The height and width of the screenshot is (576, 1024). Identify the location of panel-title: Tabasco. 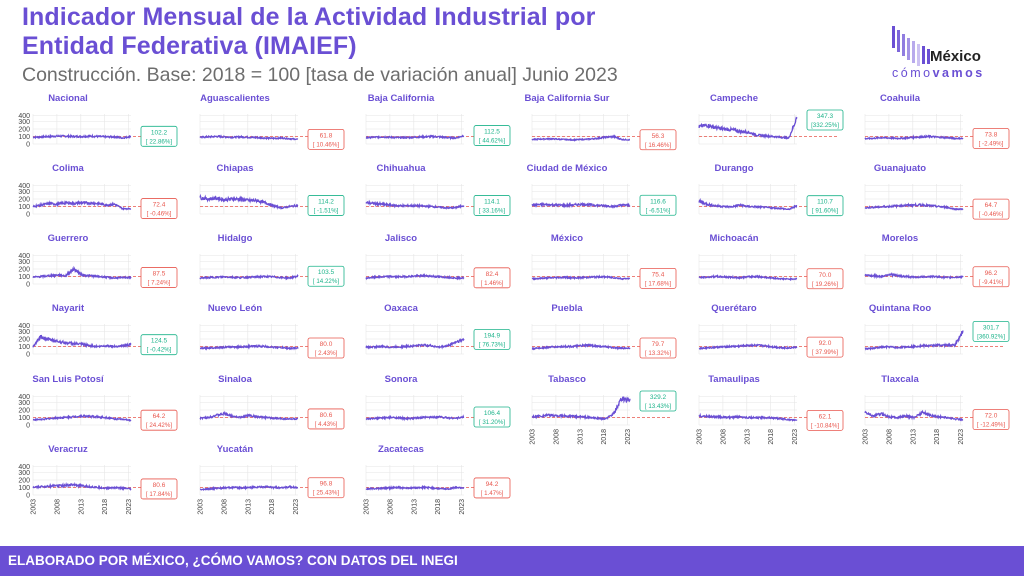
(567, 379).